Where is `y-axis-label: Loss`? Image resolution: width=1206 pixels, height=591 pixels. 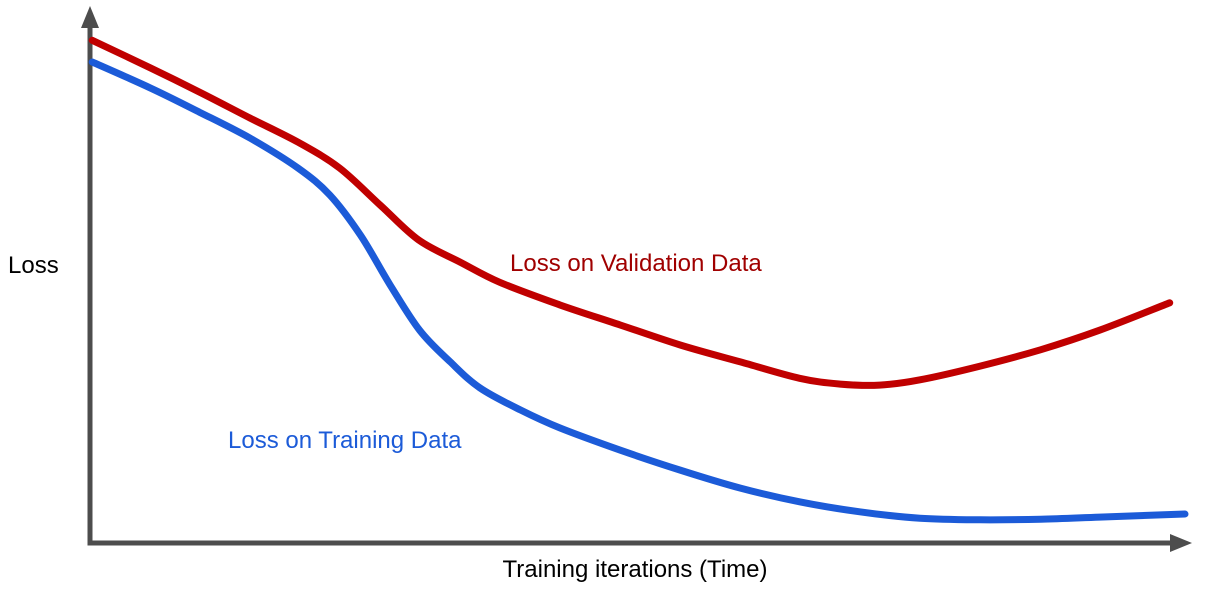
y-axis-label: Loss is located at coordinates (33, 265).